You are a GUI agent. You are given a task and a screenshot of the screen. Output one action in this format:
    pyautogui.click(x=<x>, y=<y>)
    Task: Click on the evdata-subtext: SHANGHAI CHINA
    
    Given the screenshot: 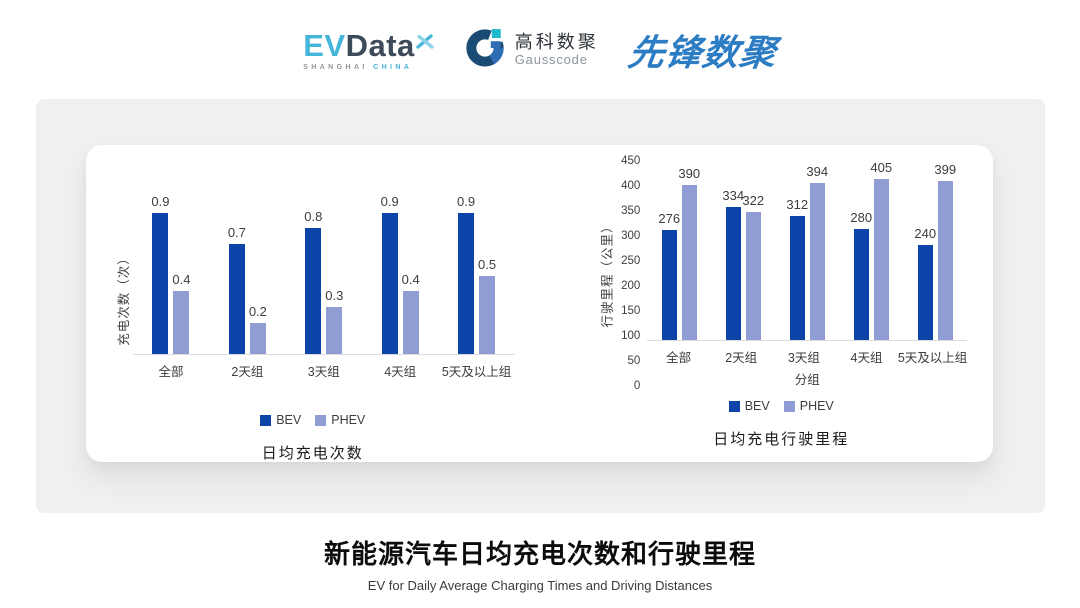 What is the action you would take?
    pyautogui.click(x=358, y=67)
    